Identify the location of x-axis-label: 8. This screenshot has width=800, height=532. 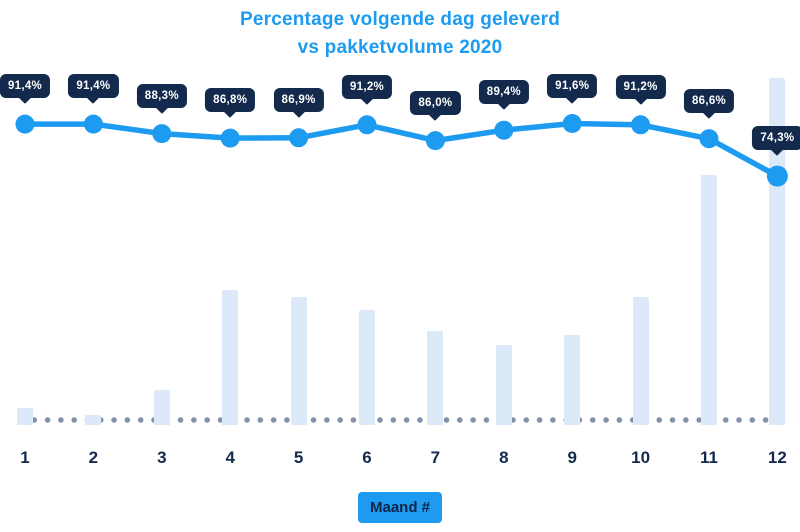
(504, 457).